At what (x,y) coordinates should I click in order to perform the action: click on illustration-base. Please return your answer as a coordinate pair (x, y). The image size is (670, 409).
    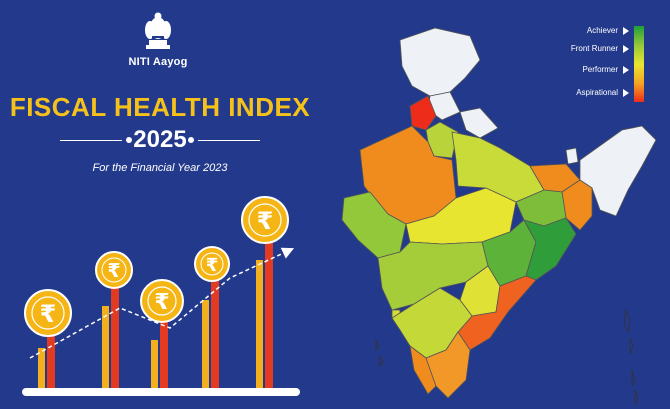
    Looking at the image, I should click on (161, 392).